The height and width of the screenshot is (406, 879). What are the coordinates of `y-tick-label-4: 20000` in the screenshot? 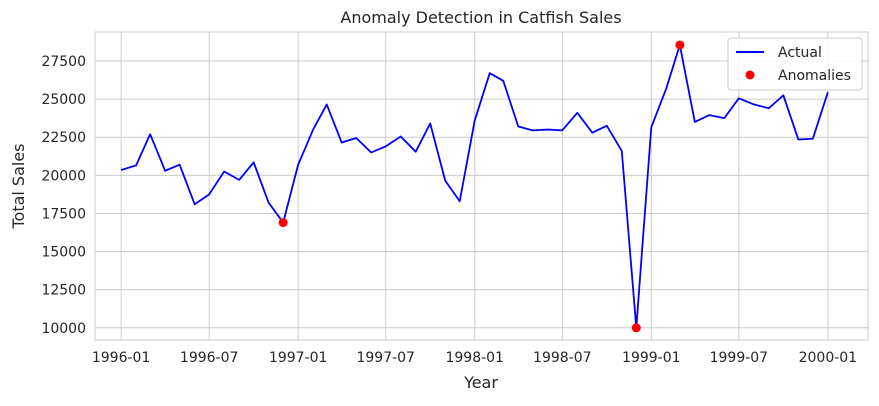 It's located at (63, 176).